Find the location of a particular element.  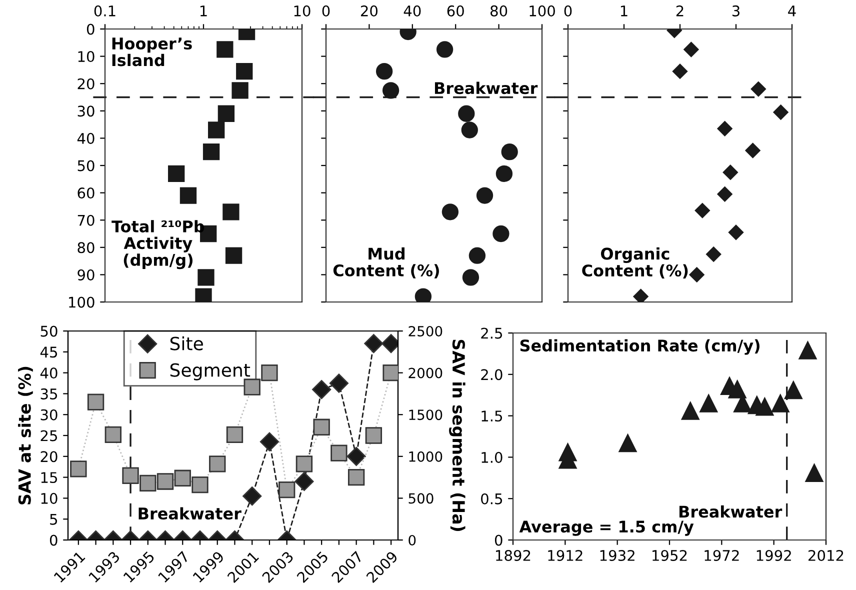

annotation: Mud Content (%) is located at coordinates (386, 262).